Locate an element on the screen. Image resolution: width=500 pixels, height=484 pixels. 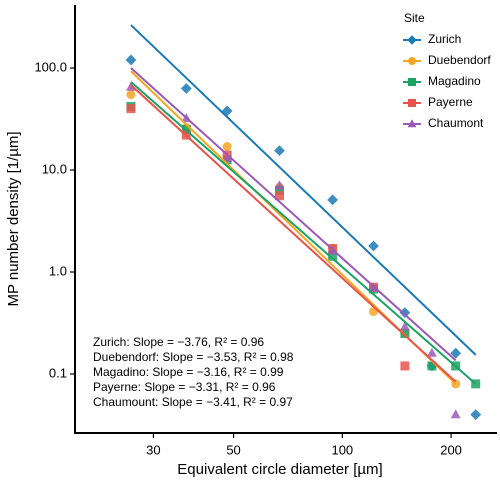
y-tick-label: 1.0 is located at coordinates (58, 270).